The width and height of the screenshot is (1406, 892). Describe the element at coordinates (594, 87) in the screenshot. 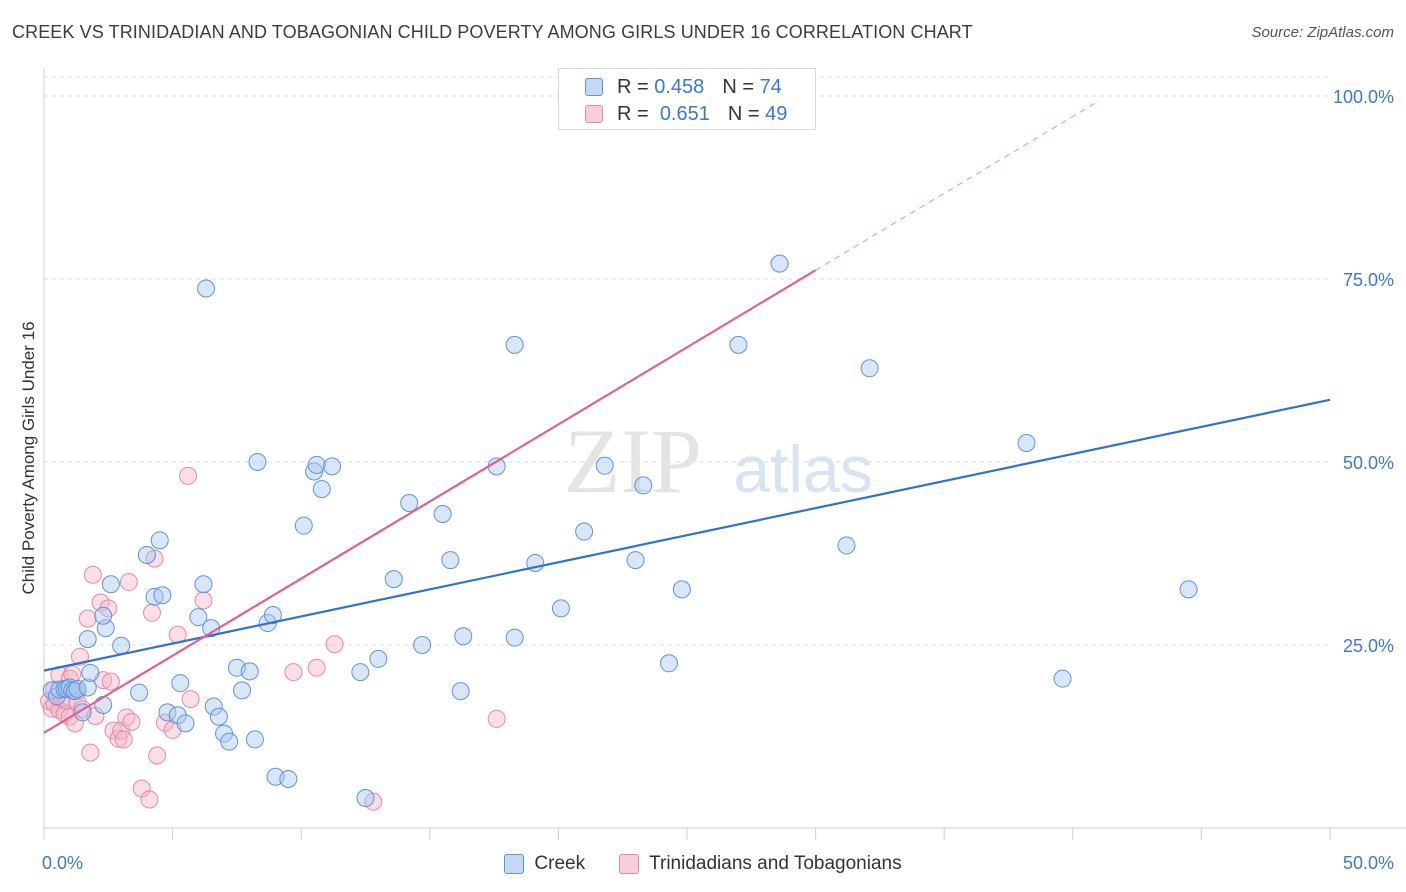

I see `creek-swatch` at that location.